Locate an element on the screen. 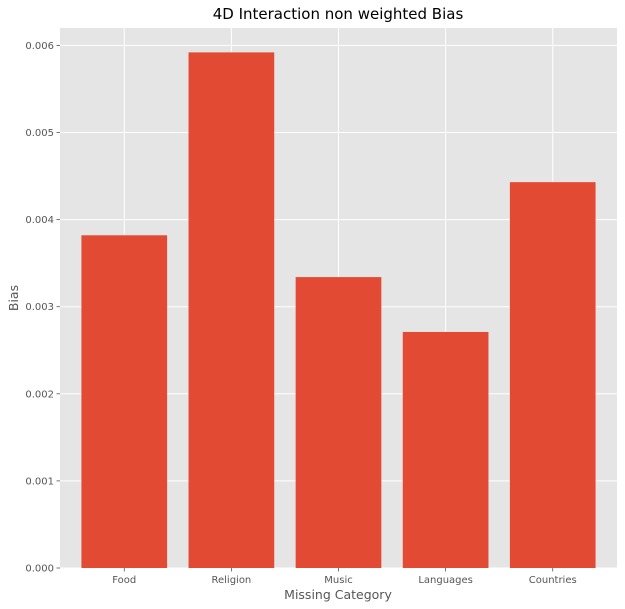 The height and width of the screenshot is (609, 625). bar-religion is located at coordinates (231, 310).